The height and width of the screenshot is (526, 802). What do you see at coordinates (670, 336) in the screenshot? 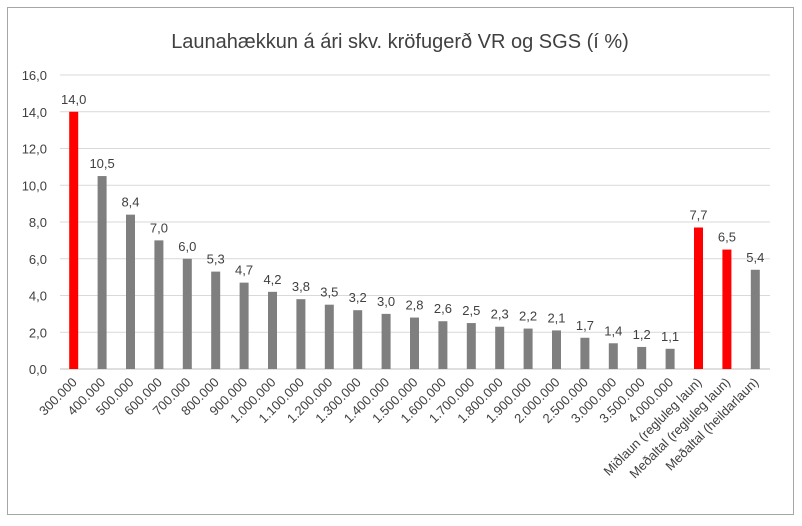
I see `data-label: 1,1` at bounding box center [670, 336].